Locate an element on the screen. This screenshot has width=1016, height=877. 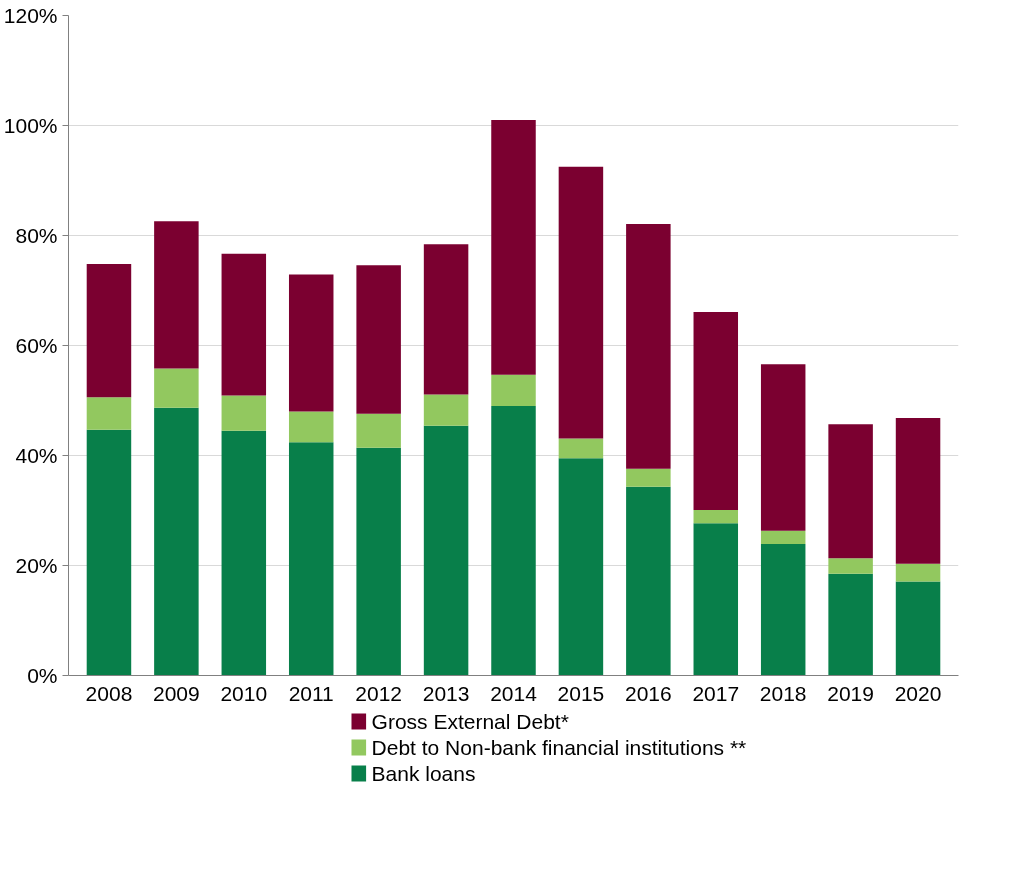
y-tick-label: 80% is located at coordinates (36, 235).